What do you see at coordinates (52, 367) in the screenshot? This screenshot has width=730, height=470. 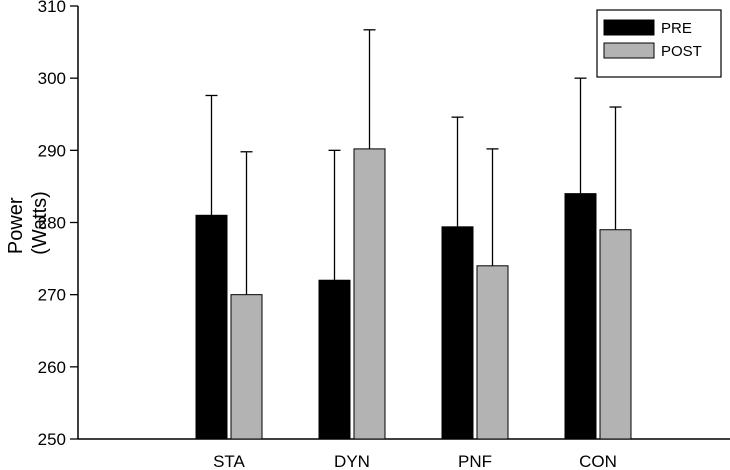 I see `y-tick-label: 260` at bounding box center [52, 367].